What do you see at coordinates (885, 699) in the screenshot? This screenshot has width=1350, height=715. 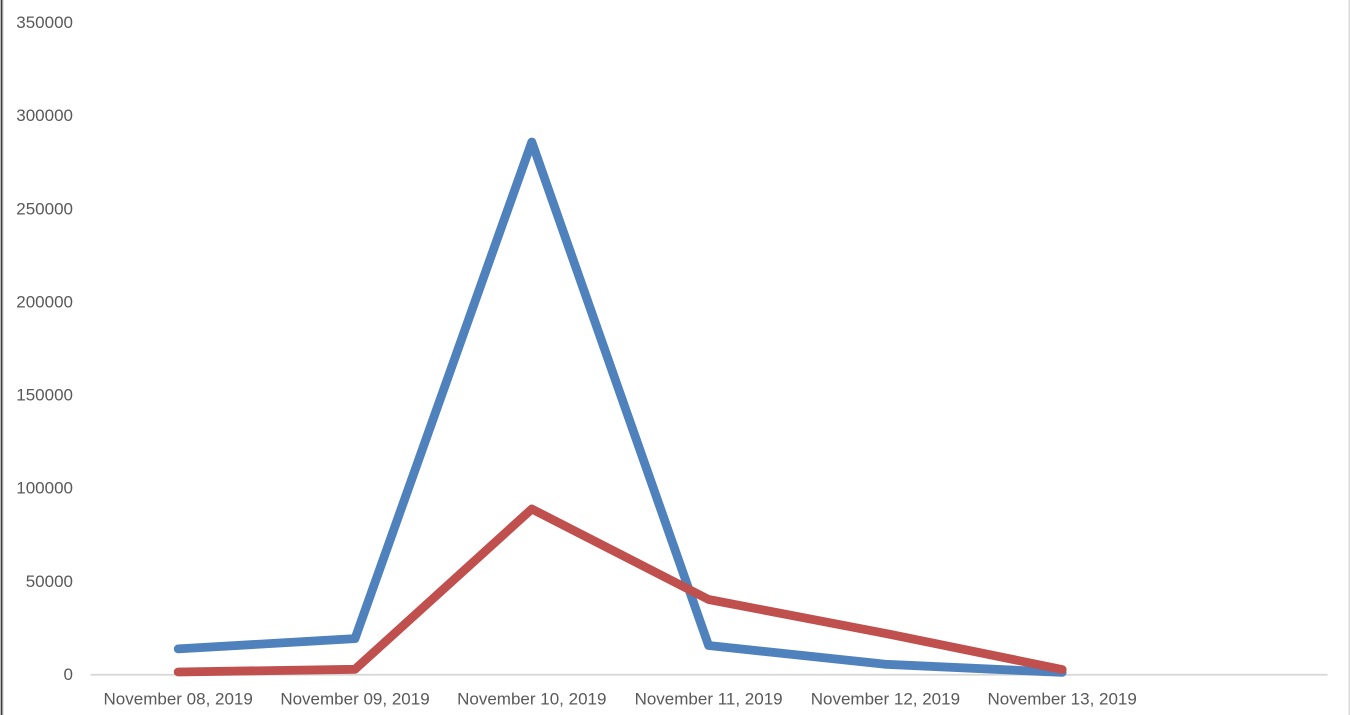 I see `svg-text: November 12, 2019` at bounding box center [885, 699].